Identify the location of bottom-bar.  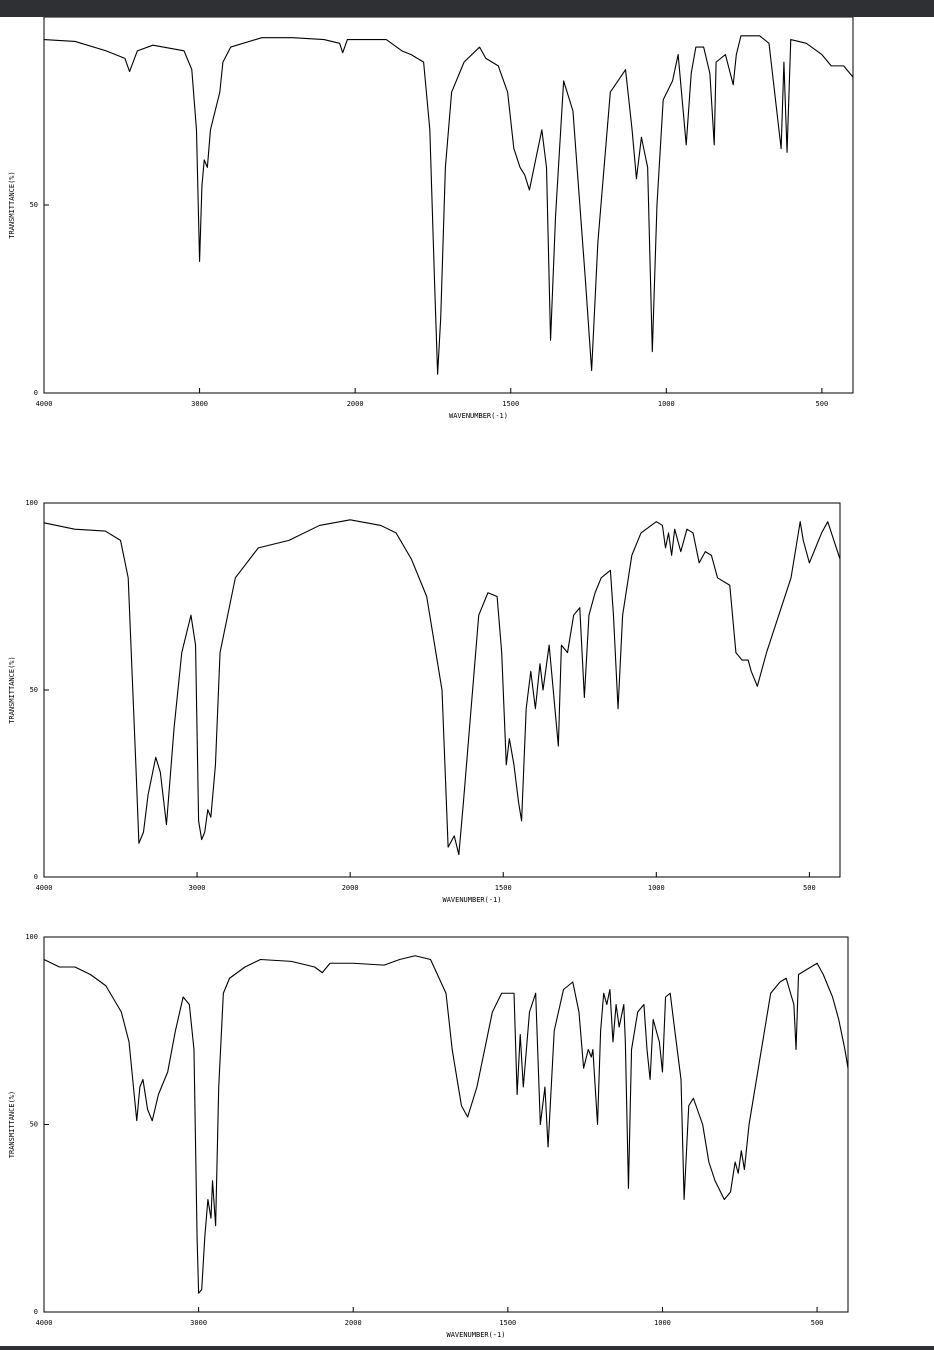
(467, 1348).